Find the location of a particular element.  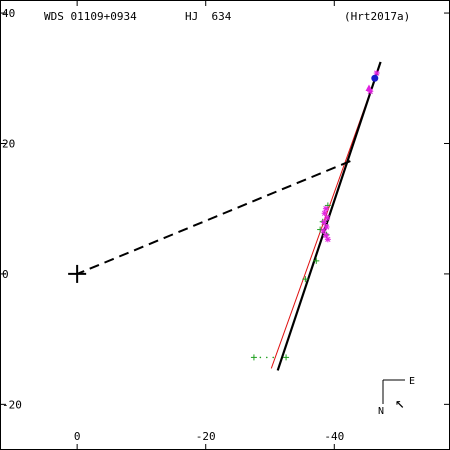

header-name: HJ 634 is located at coordinates (208, 16).